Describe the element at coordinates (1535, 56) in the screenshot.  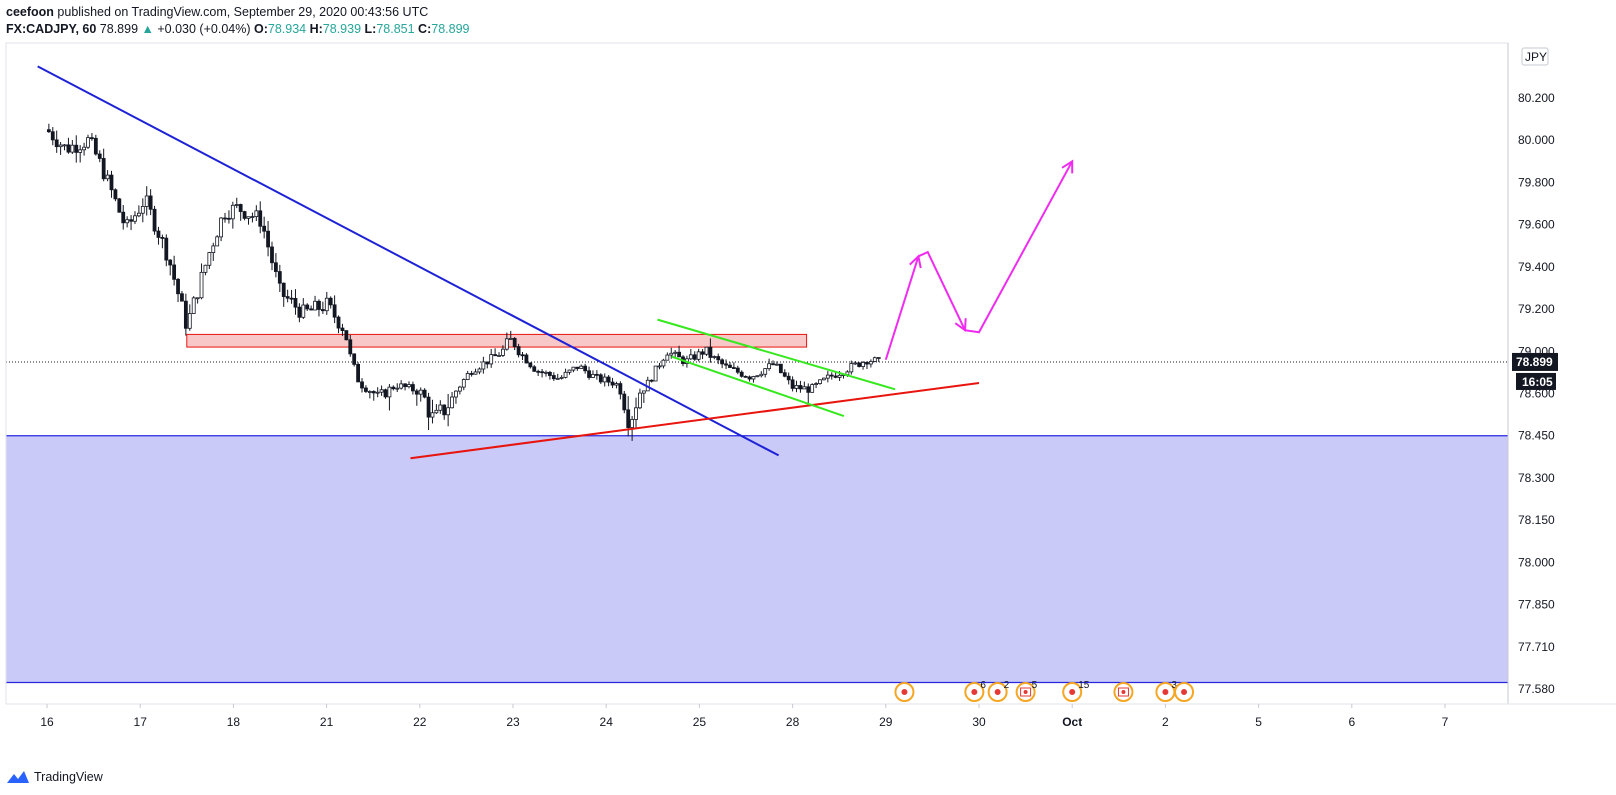
I see `currency-label: JPY` at that location.